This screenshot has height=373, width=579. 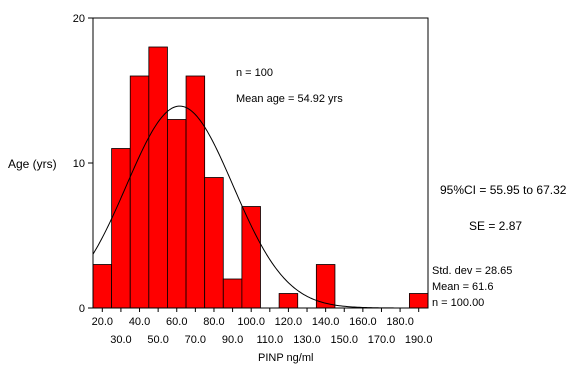 I want to click on x-tick-label: 20.0, so click(x=102, y=322).